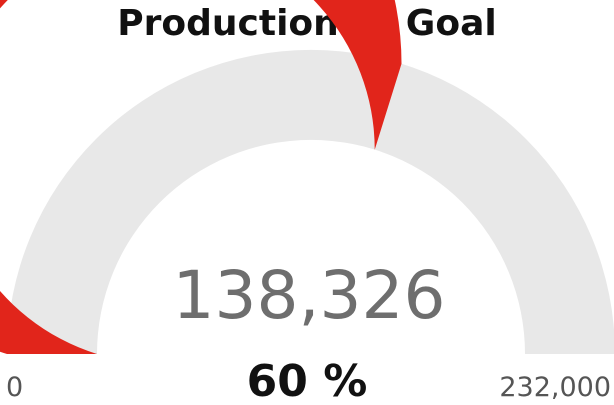 The image size is (614, 405). Describe the element at coordinates (307, 380) in the screenshot. I see `gauge-percent-label: 60 %` at that location.